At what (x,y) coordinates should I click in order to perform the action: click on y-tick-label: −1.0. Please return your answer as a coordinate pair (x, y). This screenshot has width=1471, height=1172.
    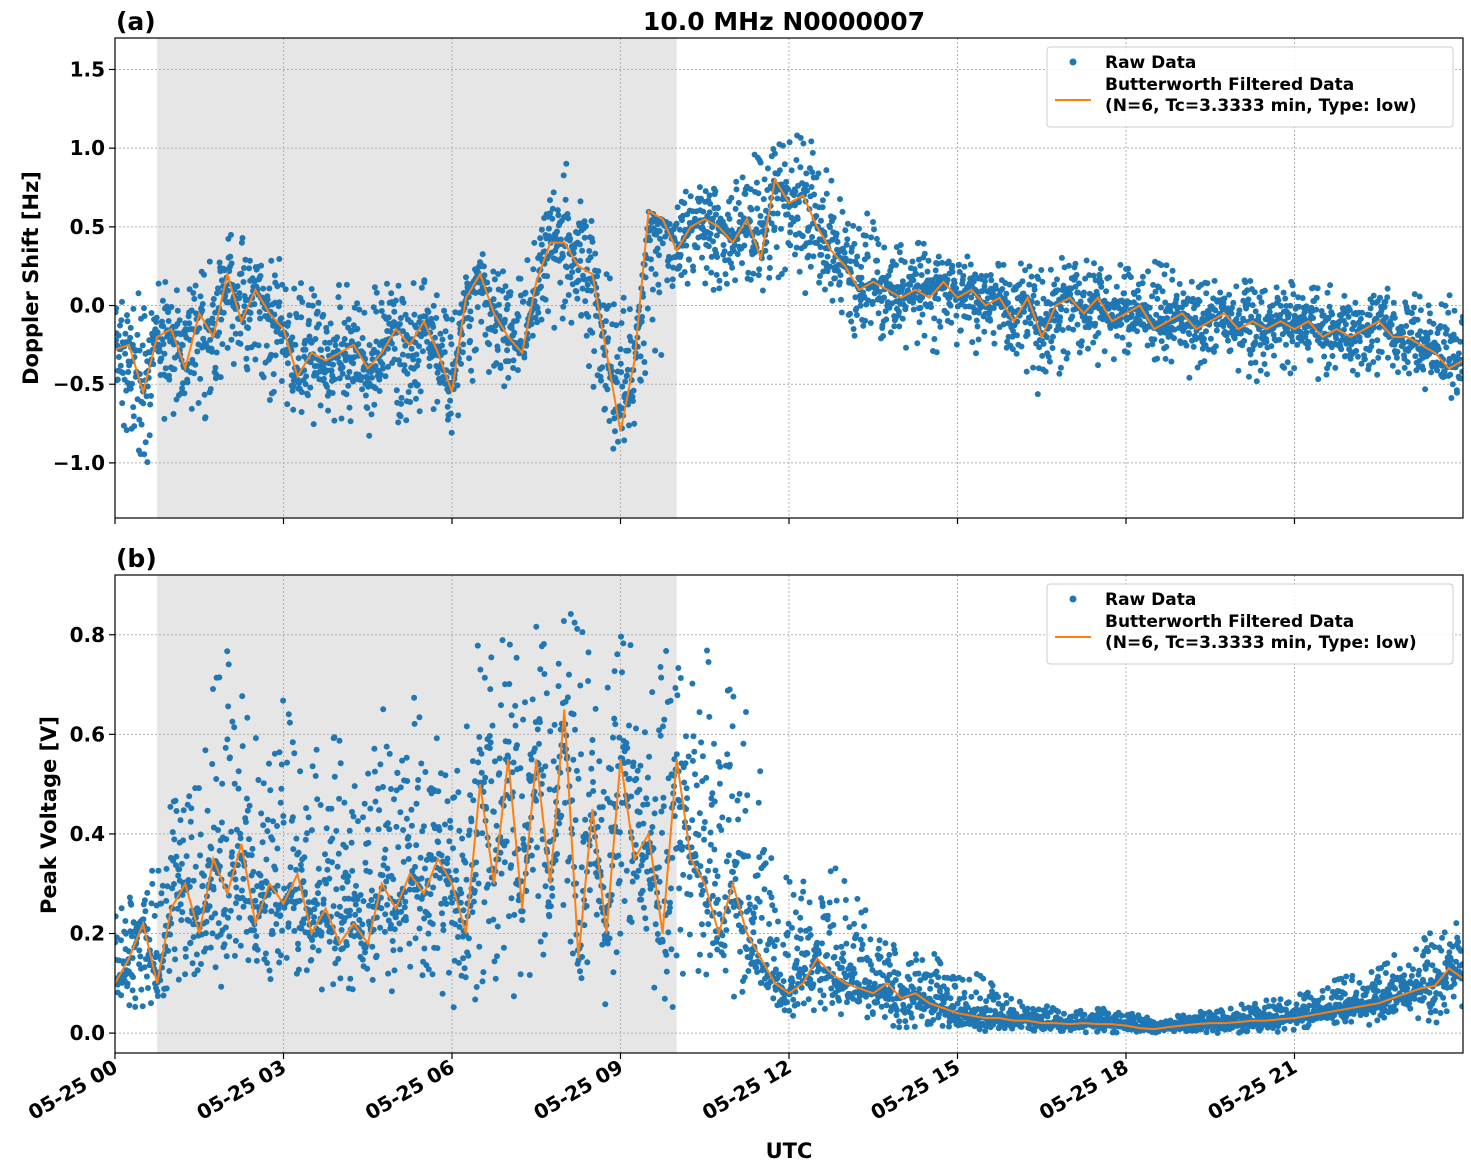
    Looking at the image, I should click on (79, 463).